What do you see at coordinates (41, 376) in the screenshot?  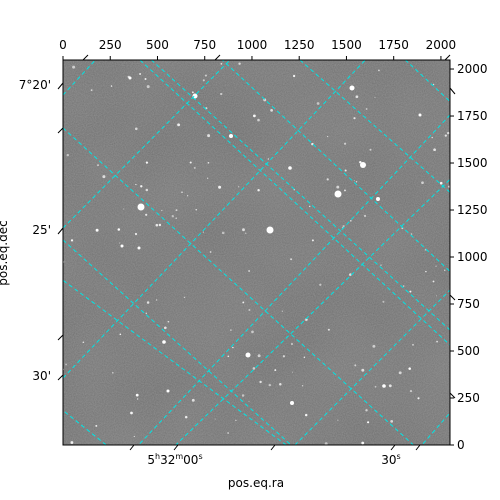 I see `dec-tick-label-2: 30'` at bounding box center [41, 376].